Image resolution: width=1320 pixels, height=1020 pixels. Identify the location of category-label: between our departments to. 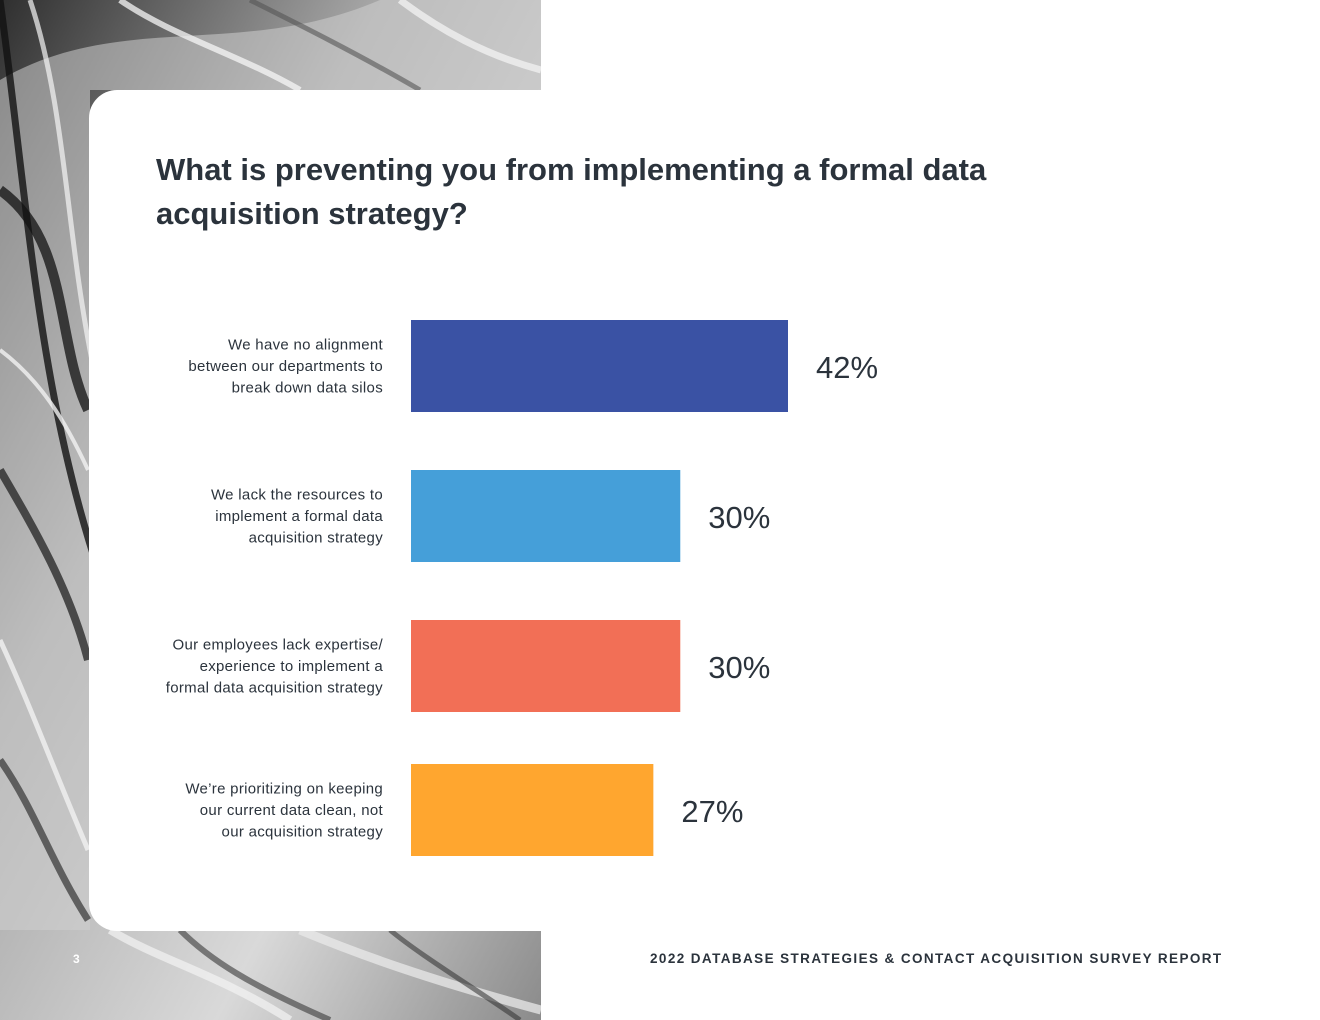
(285, 366).